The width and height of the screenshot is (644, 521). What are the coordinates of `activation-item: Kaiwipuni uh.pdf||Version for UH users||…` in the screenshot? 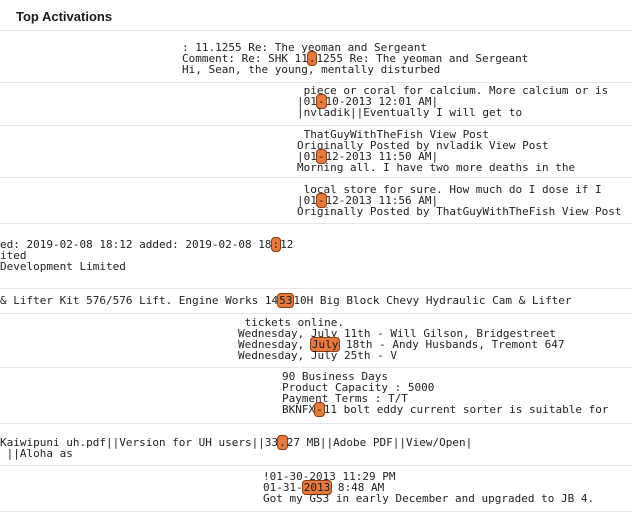 It's located at (316, 444).